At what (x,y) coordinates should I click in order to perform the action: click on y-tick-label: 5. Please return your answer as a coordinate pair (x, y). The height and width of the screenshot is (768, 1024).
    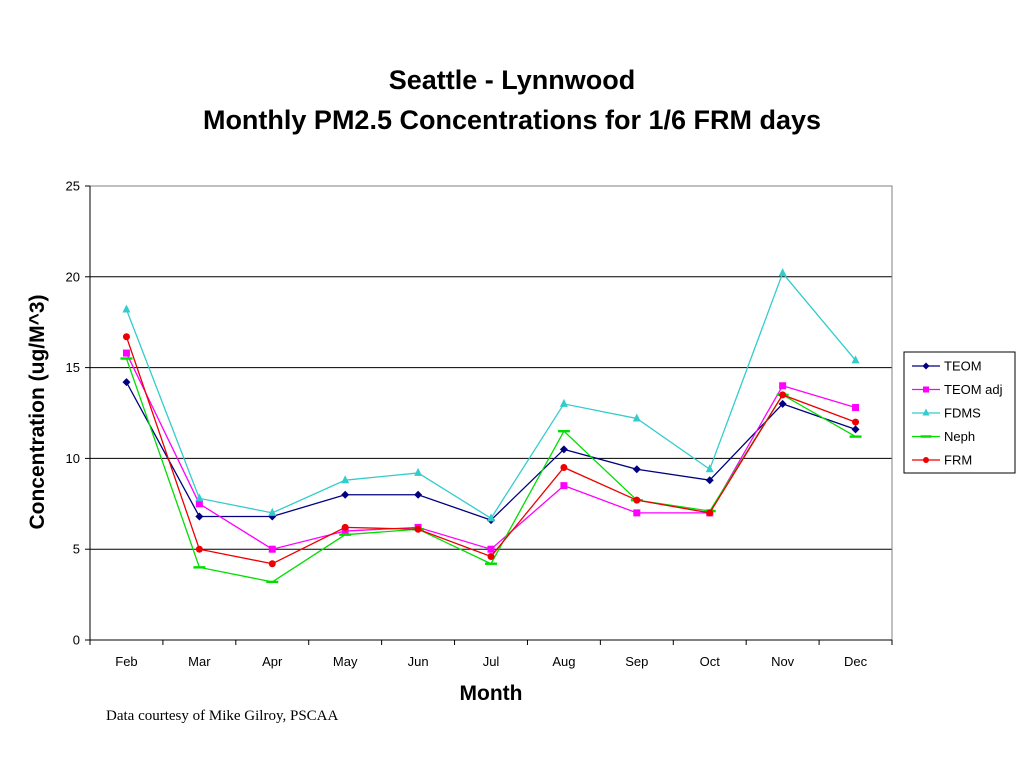
    Looking at the image, I should click on (76, 549).